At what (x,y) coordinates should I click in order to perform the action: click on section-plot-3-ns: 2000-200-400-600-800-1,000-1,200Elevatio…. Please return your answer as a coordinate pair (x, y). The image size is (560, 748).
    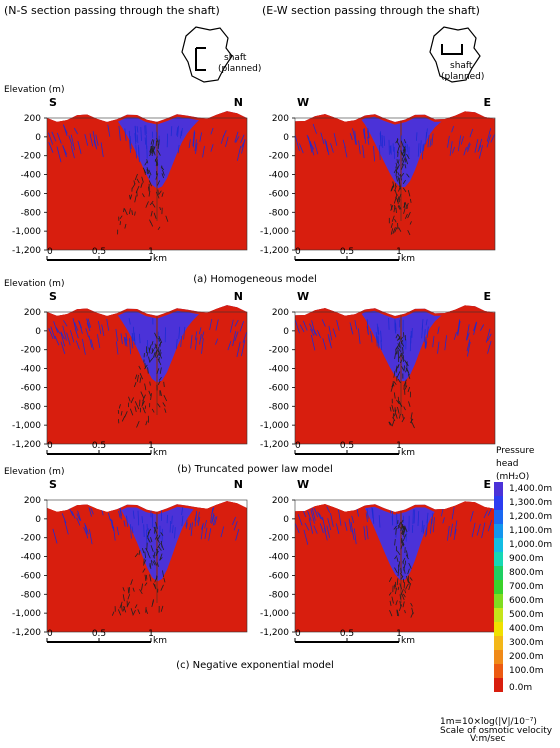
    Looking at the image, I should click on (126, 556).